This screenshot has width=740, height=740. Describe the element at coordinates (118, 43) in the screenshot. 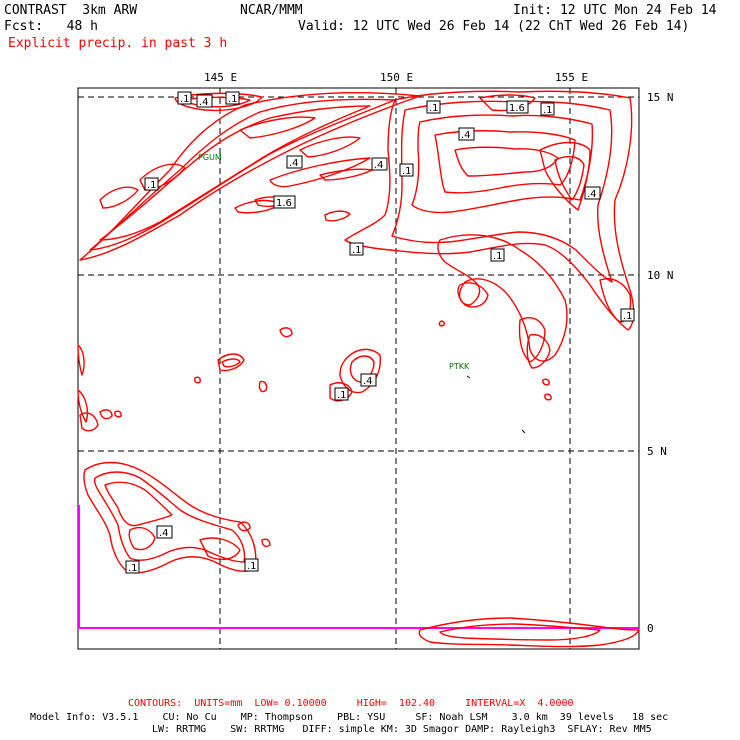

I see `field-title: Explicit precip. in past 3 h` at that location.